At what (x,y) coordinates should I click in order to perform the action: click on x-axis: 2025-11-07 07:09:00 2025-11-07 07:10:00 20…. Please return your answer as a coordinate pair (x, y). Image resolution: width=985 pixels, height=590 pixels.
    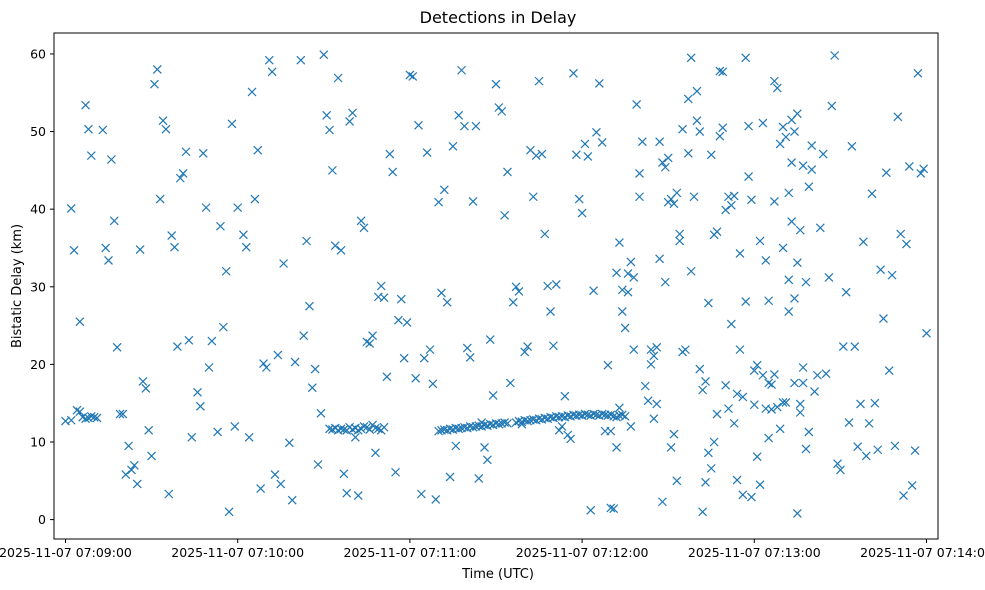
    Looking at the image, I should click on (492, 549).